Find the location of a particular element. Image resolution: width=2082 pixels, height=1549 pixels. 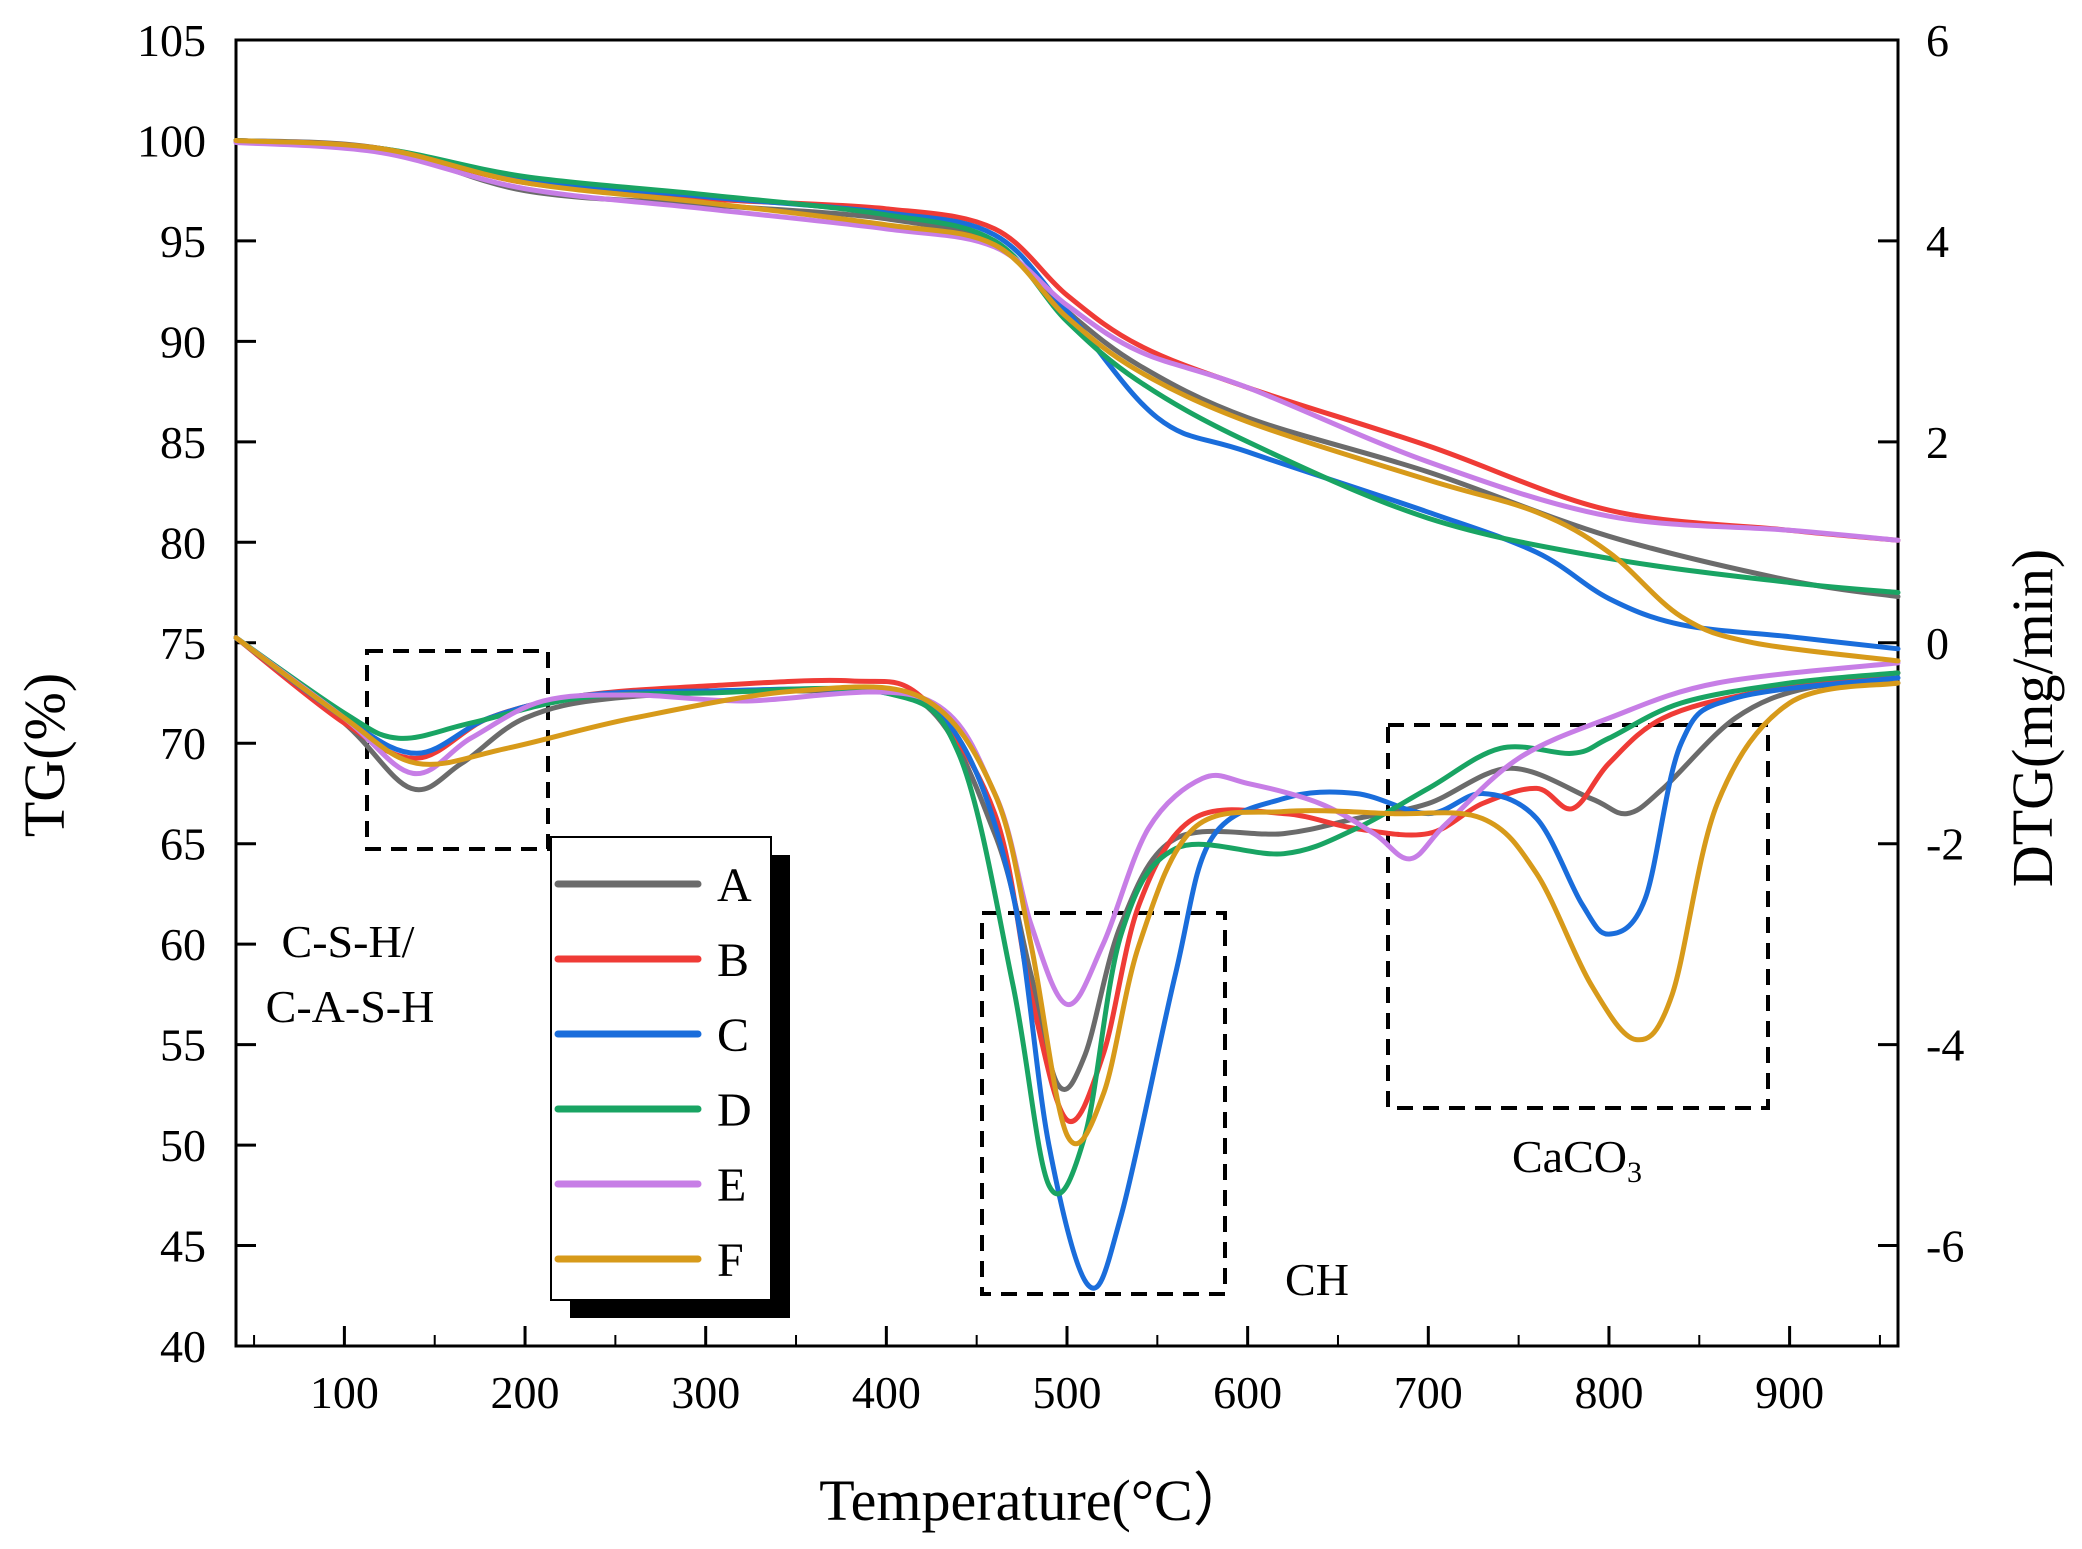

csh-annotation-line1: C-S-H/ is located at coordinates (348, 941).